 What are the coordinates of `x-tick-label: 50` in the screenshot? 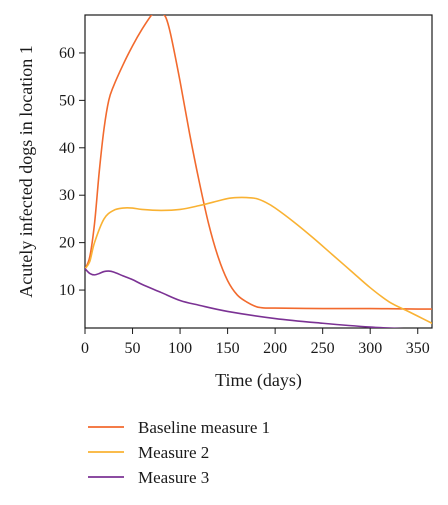 It's located at (133, 348).